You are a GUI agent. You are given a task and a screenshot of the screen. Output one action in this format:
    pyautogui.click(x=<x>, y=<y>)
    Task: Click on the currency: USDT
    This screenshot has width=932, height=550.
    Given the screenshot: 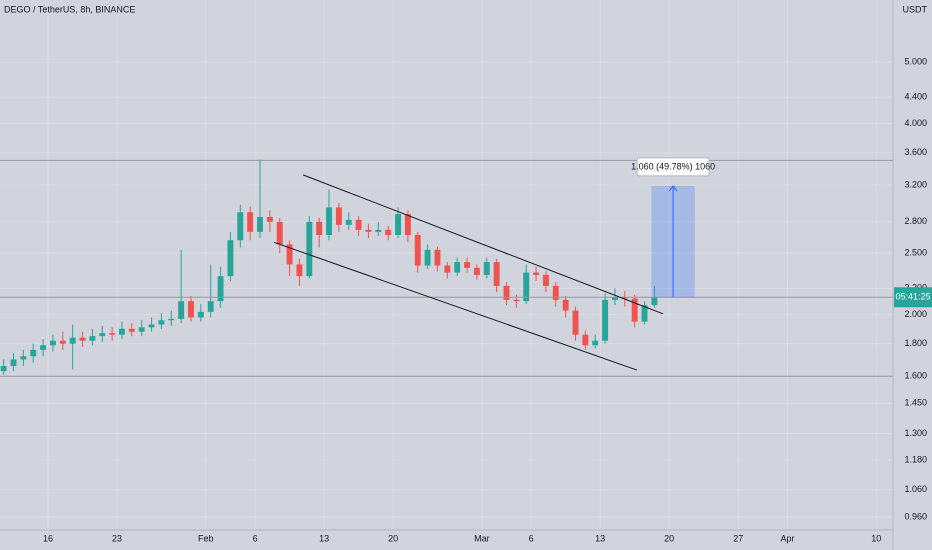 What is the action you would take?
    pyautogui.click(x=915, y=9)
    